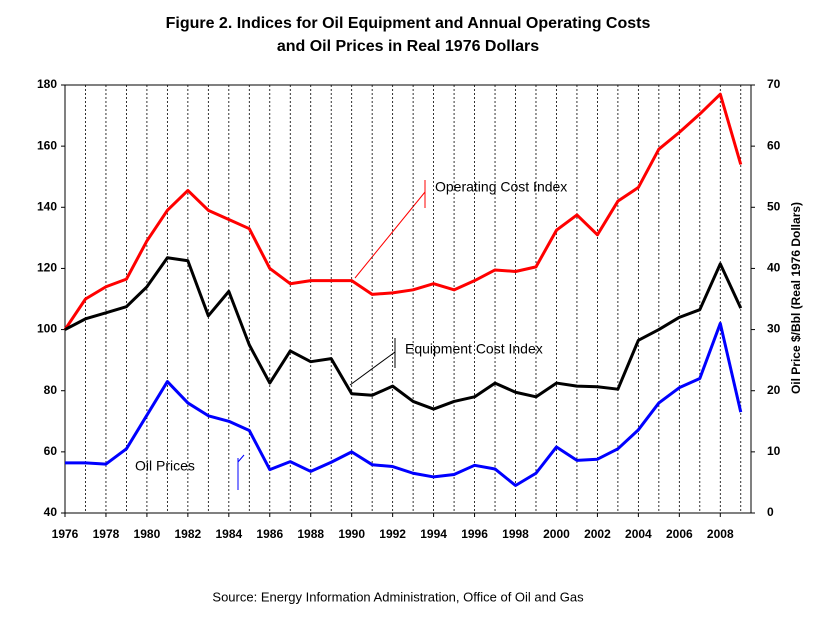  Describe the element at coordinates (774, 84) in the screenshot. I see `y2-tick-label: 70` at that location.